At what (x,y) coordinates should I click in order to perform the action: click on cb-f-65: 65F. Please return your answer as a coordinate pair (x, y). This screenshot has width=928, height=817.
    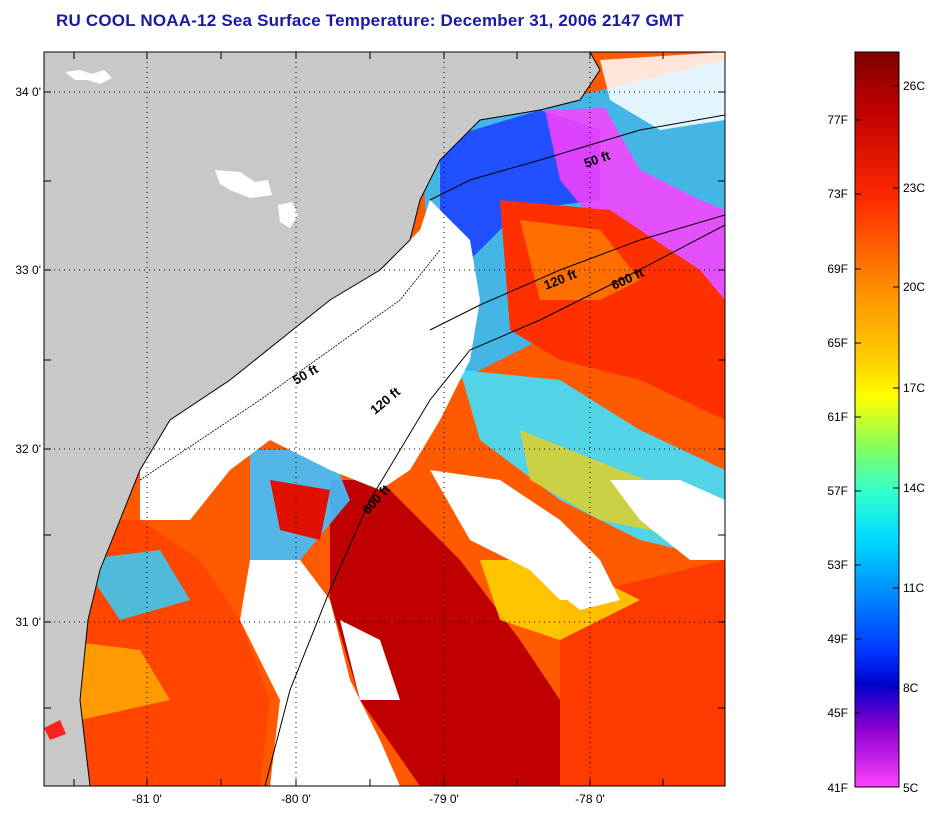
    Looking at the image, I should click on (837, 343).